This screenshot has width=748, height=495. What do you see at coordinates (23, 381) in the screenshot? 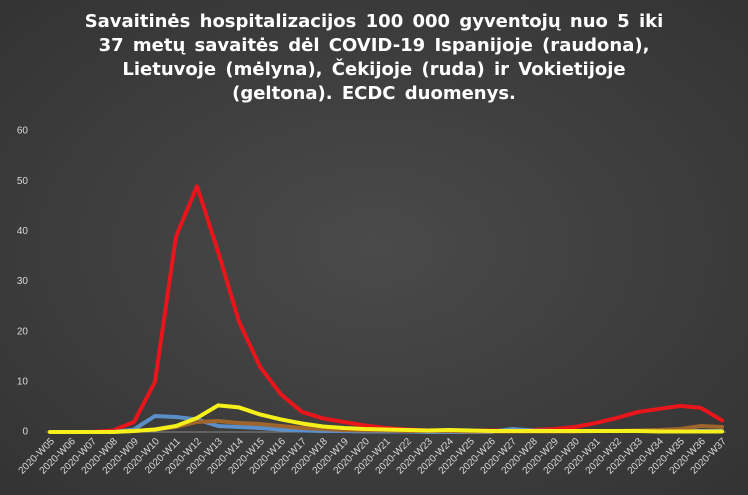
I see `y-tick-label: 10` at bounding box center [23, 381].